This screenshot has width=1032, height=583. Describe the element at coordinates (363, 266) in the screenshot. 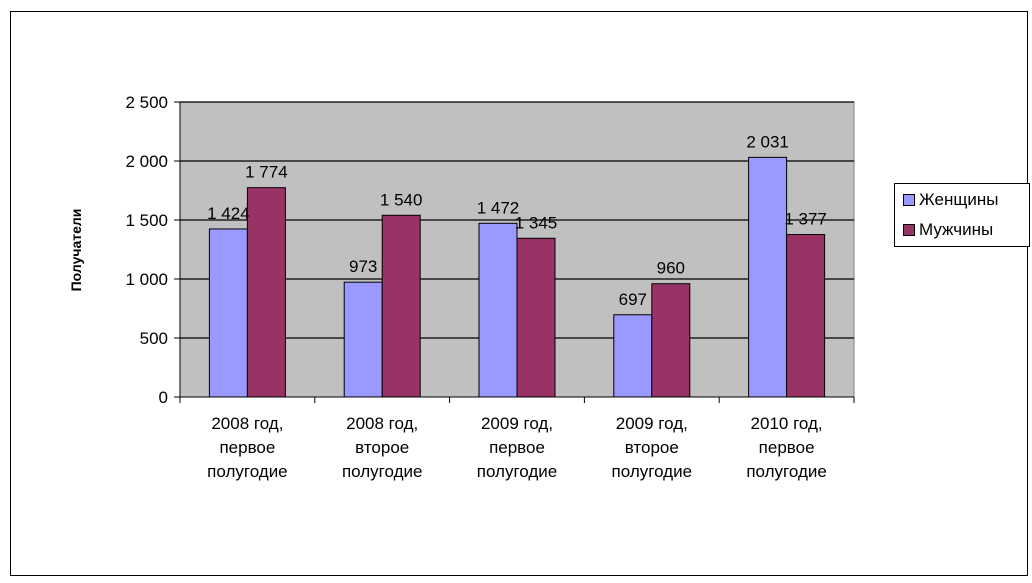

I see `data-label: 973` at that location.